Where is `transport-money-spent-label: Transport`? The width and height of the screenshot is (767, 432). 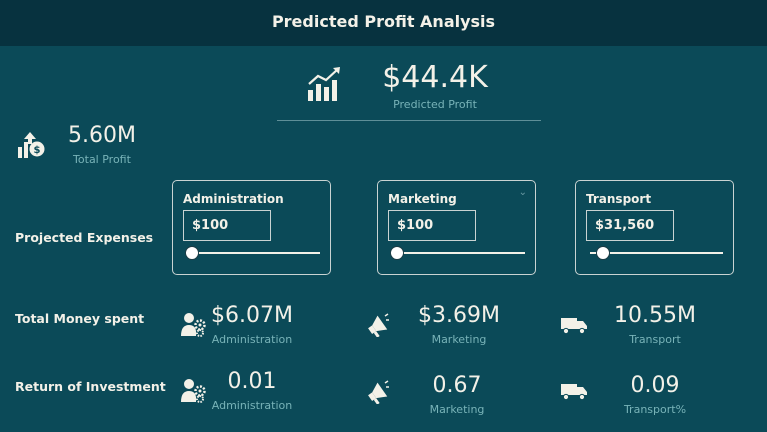 transport-money-spent-label: Transport is located at coordinates (655, 339).